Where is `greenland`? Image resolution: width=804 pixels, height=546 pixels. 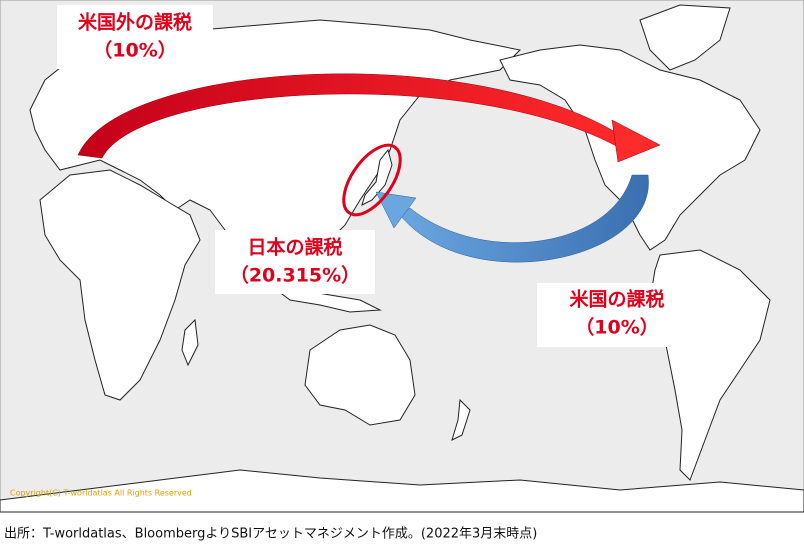 greenland is located at coordinates (685, 37).